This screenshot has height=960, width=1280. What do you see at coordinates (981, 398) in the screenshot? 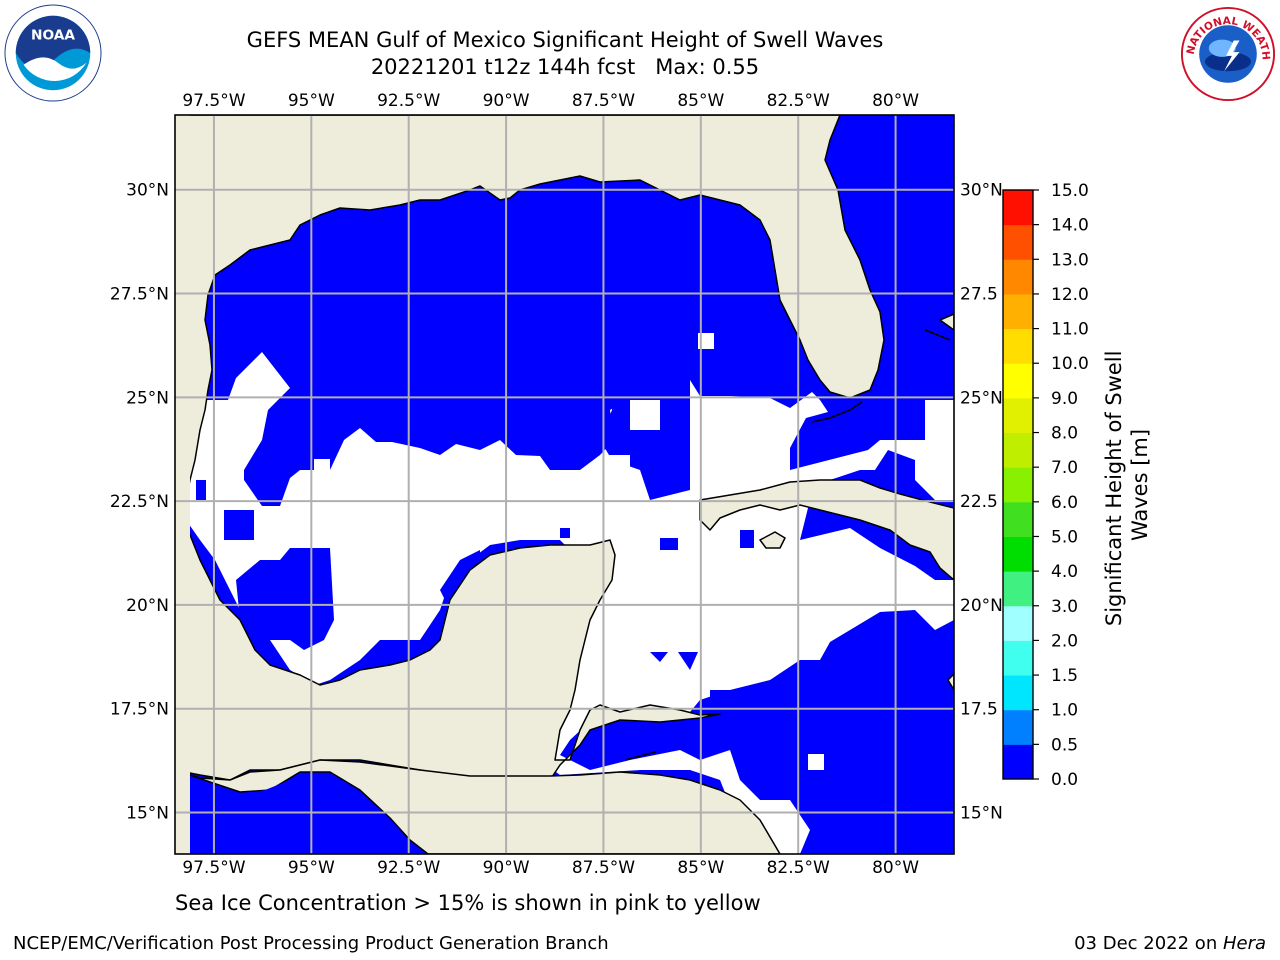
I see `lat-label-right: 25°N` at bounding box center [981, 398].